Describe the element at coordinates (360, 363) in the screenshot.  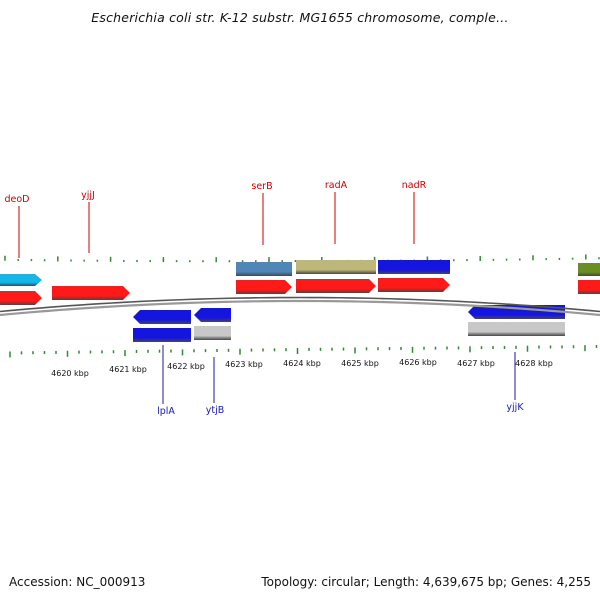
I see `tick-label: 4625 kbp` at that location.